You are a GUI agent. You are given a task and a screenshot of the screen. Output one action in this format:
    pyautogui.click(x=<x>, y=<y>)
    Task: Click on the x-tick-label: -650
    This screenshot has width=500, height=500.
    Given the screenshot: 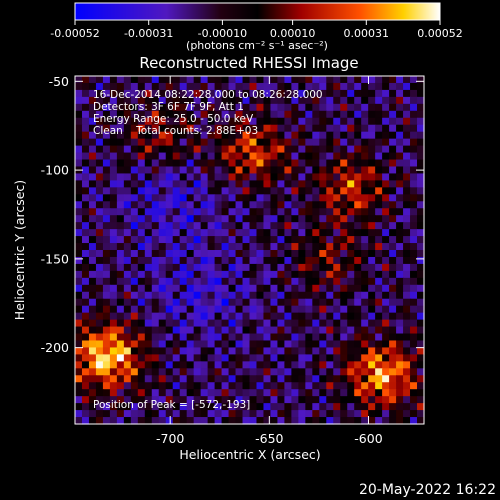 What is the action you would take?
    pyautogui.click(x=269, y=438)
    